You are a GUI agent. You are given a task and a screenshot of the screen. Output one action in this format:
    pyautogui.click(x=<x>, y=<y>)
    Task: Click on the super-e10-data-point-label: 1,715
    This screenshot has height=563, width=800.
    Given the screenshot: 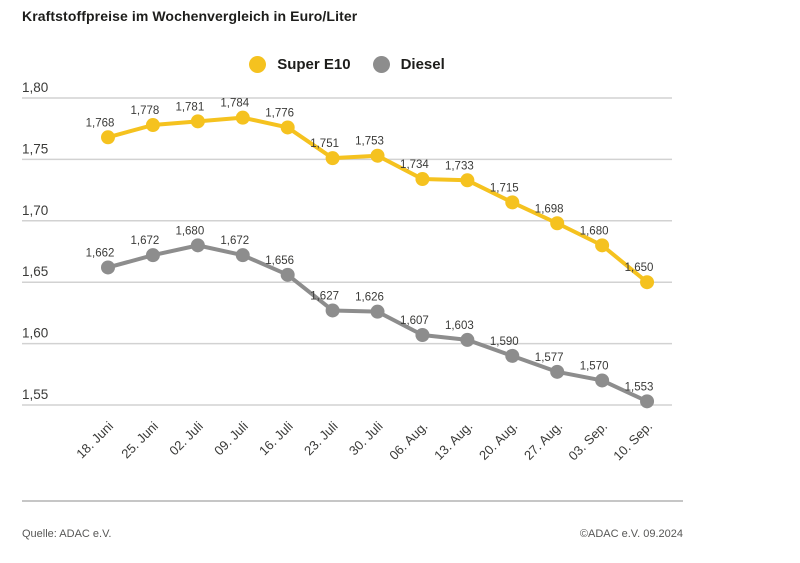 What is the action you would take?
    pyautogui.click(x=504, y=188)
    